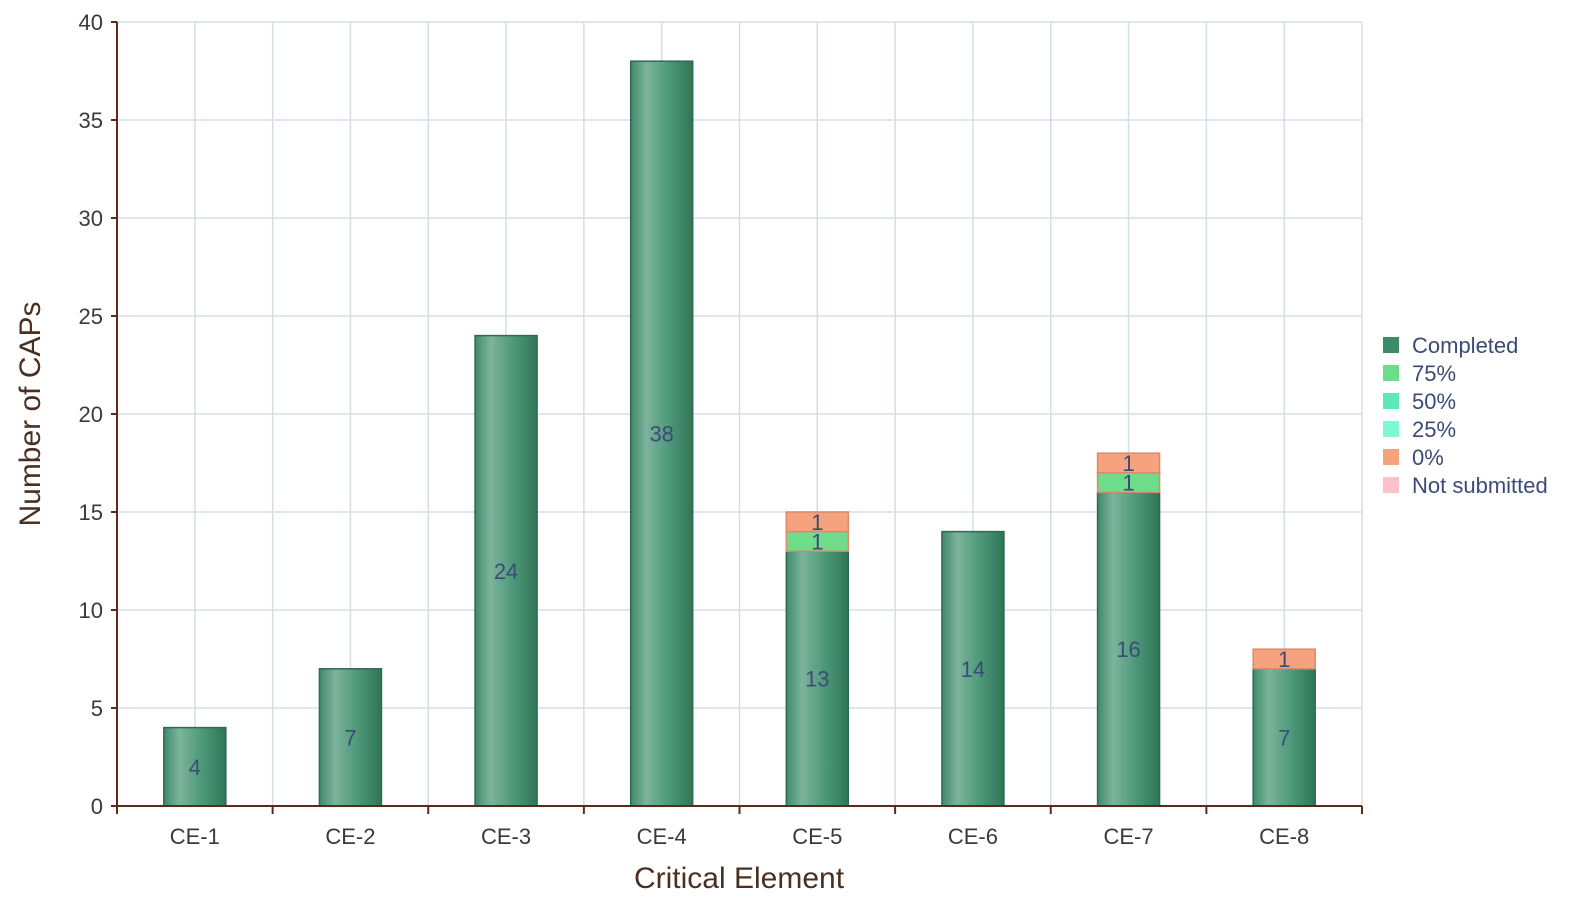  I want to click on x-tick-label: CE-1, so click(195, 836).